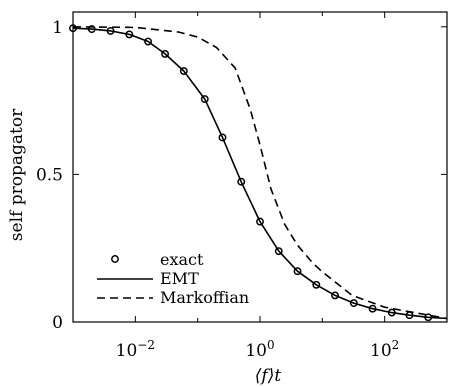 The height and width of the screenshot is (387, 450). Describe the element at coordinates (179, 278) in the screenshot. I see `legend-label-emt: EMT` at that location.